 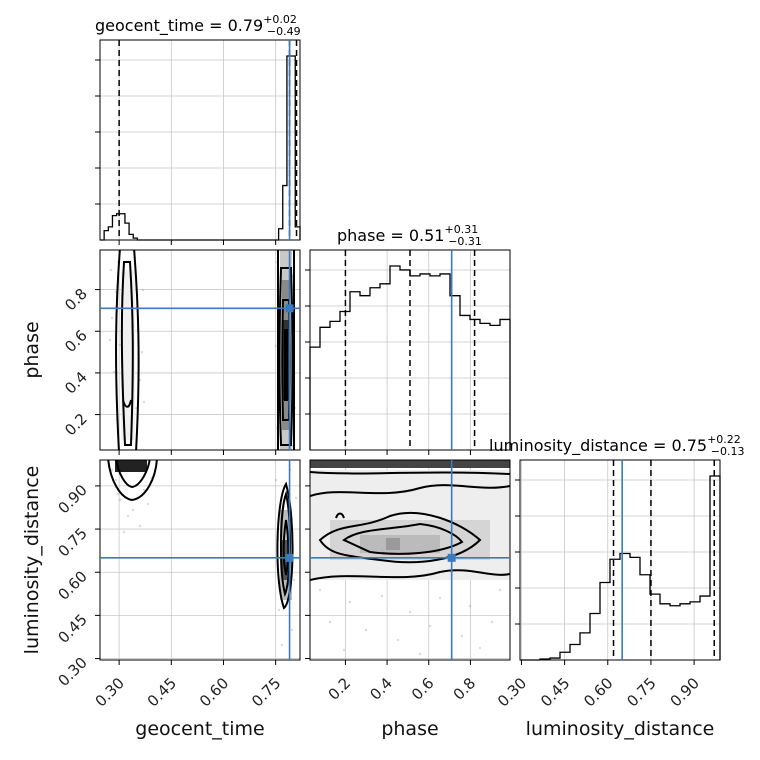 What do you see at coordinates (409, 729) in the screenshot?
I see `x-axis-label-phase: phase` at bounding box center [409, 729].